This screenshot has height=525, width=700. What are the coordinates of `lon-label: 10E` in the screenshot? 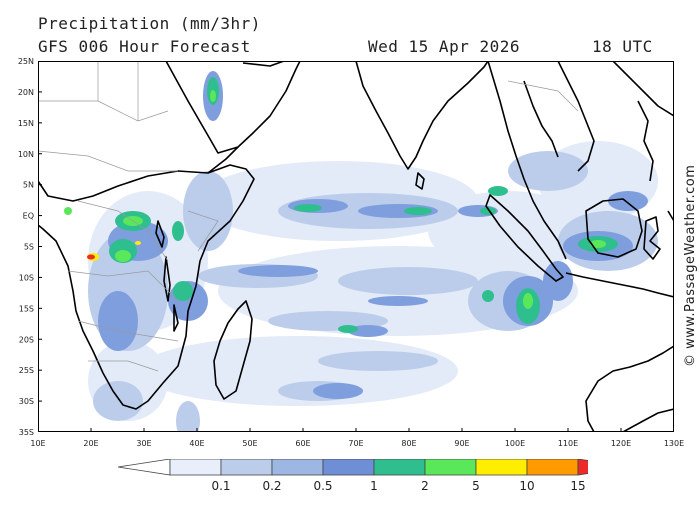 It's located at (37, 443).